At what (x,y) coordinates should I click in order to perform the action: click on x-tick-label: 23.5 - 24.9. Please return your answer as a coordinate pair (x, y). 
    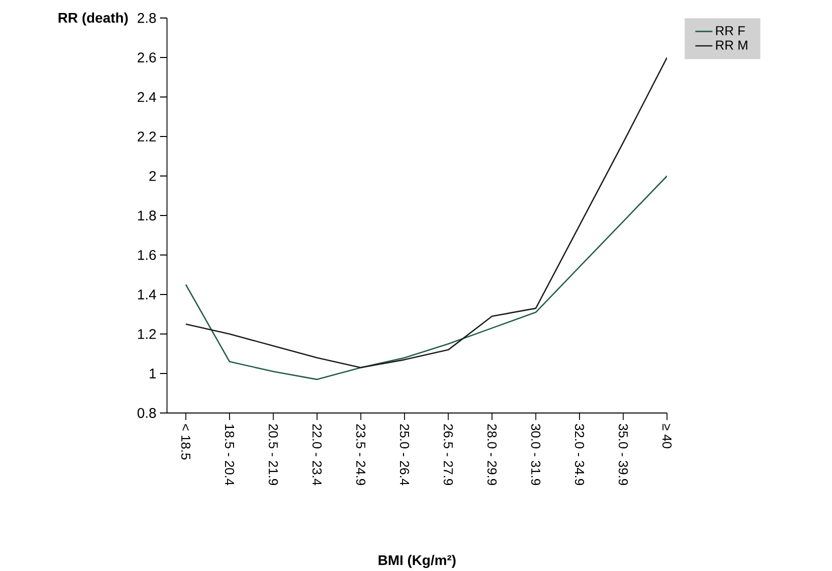
    Looking at the image, I should click on (361, 454).